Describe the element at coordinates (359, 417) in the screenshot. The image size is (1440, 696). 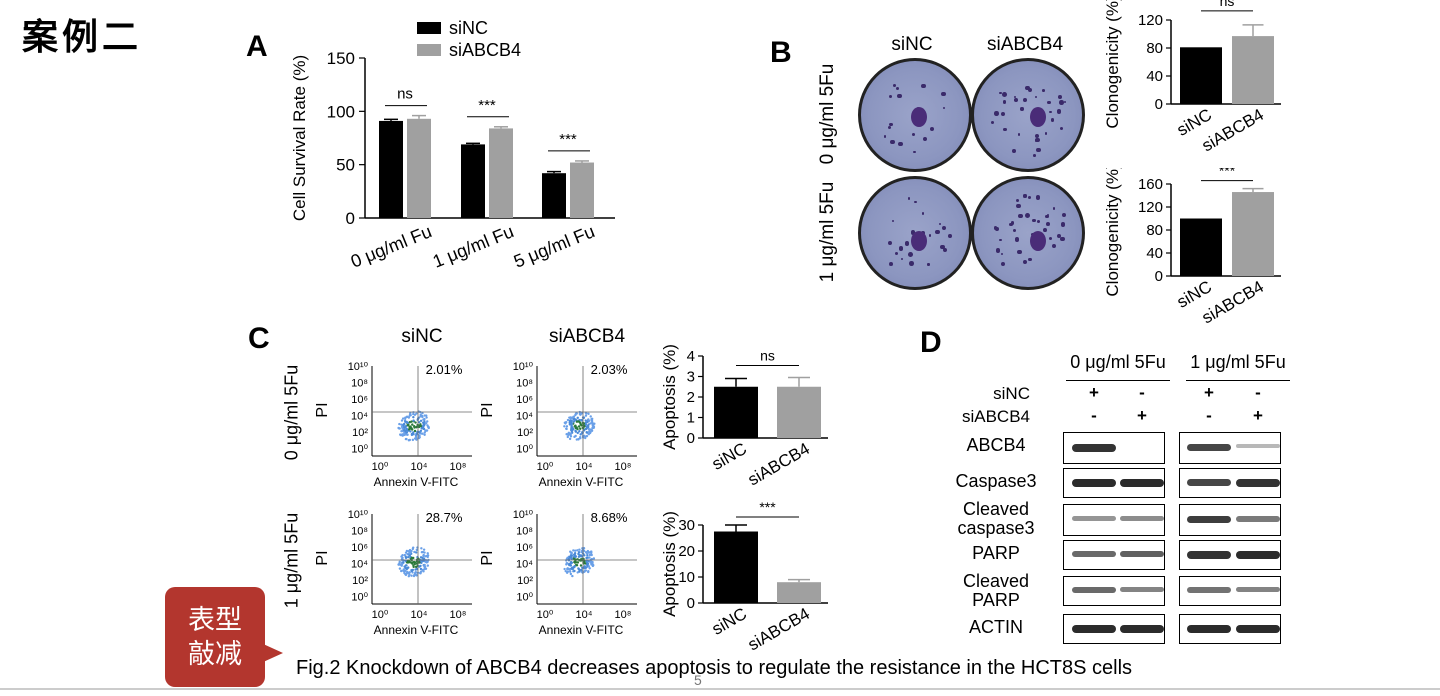
I see `y-tick-label: 10⁴` at that location.